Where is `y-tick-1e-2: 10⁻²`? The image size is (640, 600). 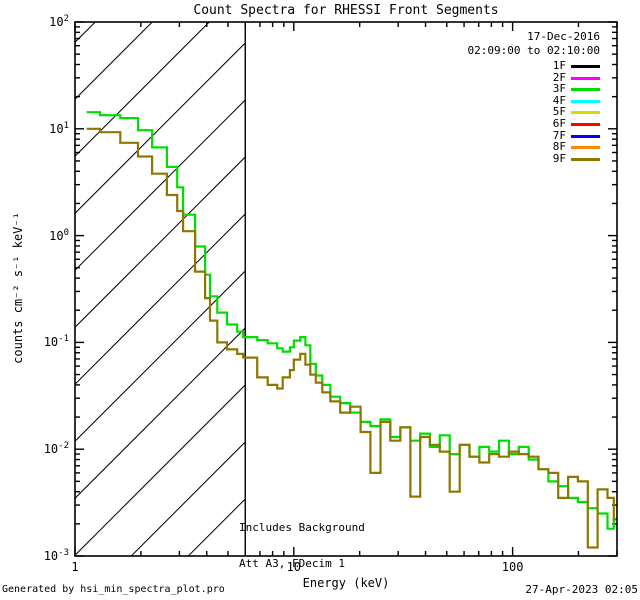 y-tick-1e-2: 10⁻² is located at coordinates (56, 449).